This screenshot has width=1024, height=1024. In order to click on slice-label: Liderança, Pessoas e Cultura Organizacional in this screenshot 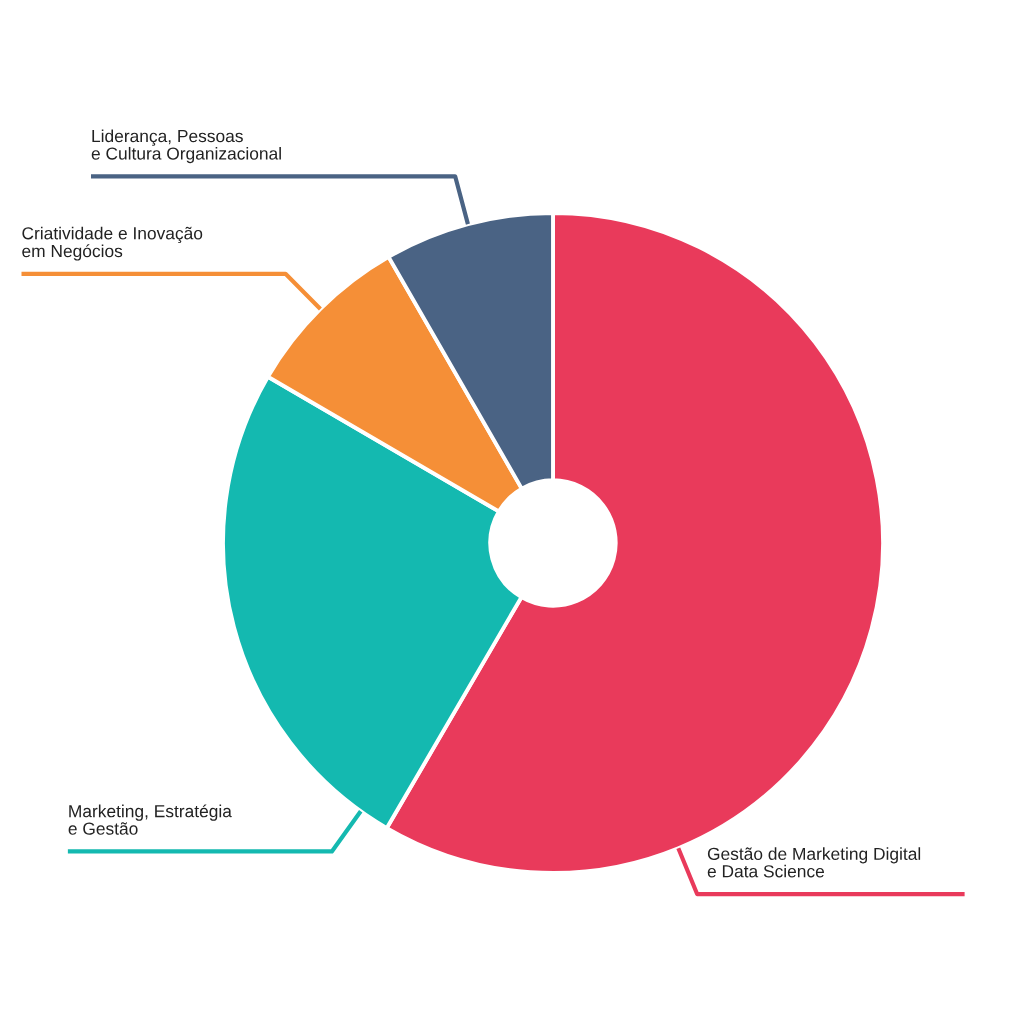, I will do `click(186, 146)`.